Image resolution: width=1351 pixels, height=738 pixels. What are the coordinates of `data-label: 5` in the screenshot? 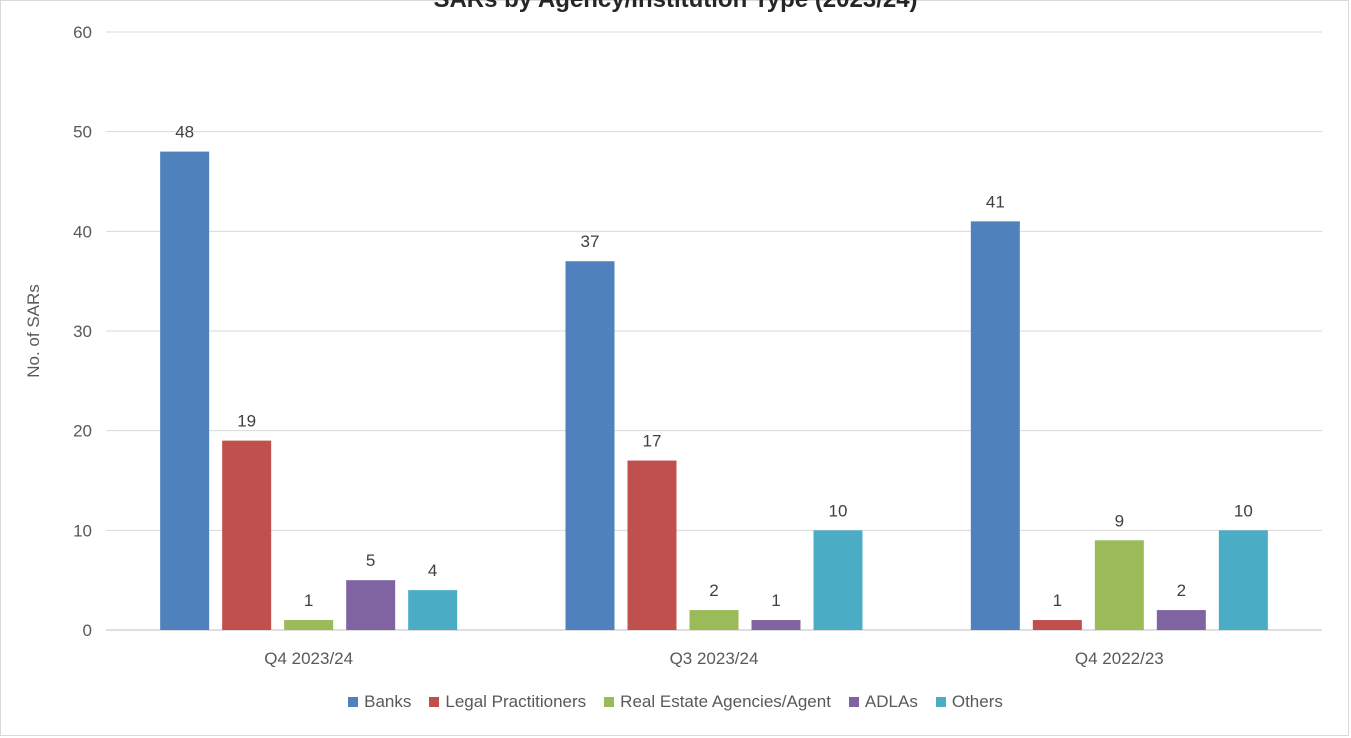 It's located at (370, 560).